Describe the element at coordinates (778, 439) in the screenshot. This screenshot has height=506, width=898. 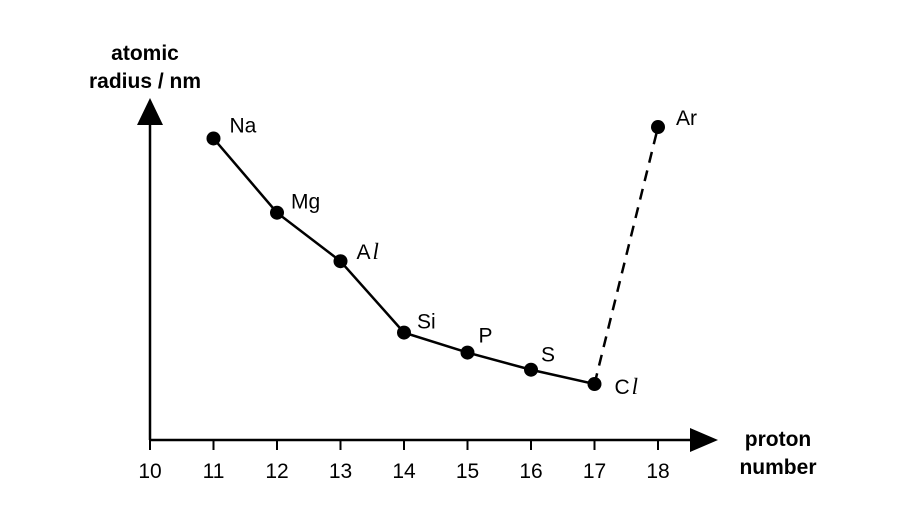
I see `x-axis-title-line-1: proton` at that location.